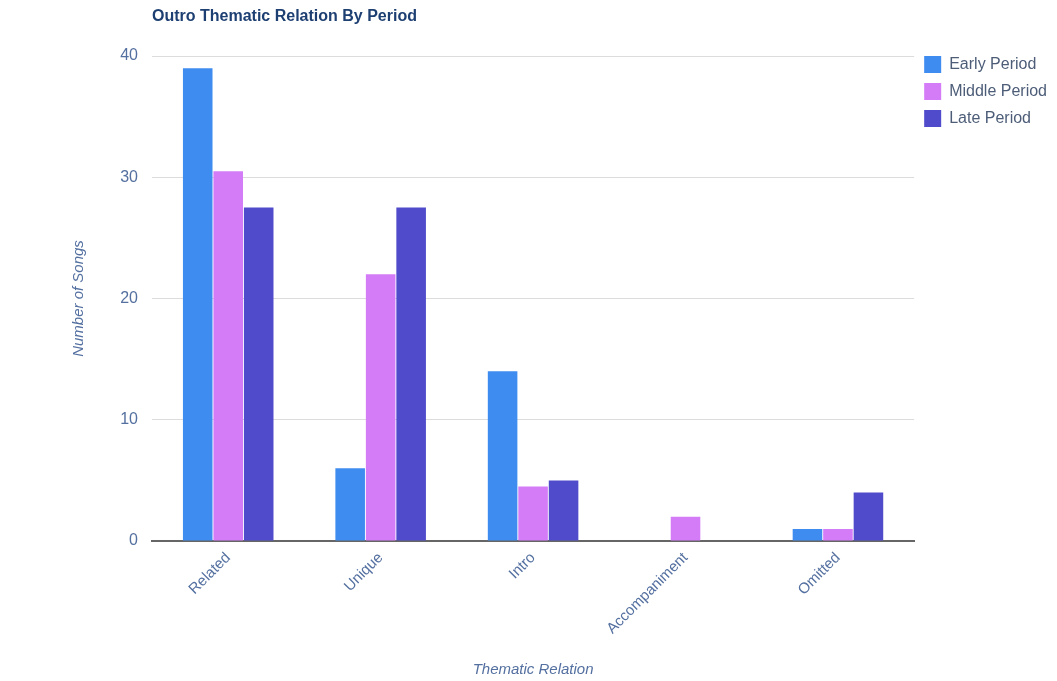  What do you see at coordinates (129, 55) in the screenshot?
I see `y-tick-label: 40` at bounding box center [129, 55].